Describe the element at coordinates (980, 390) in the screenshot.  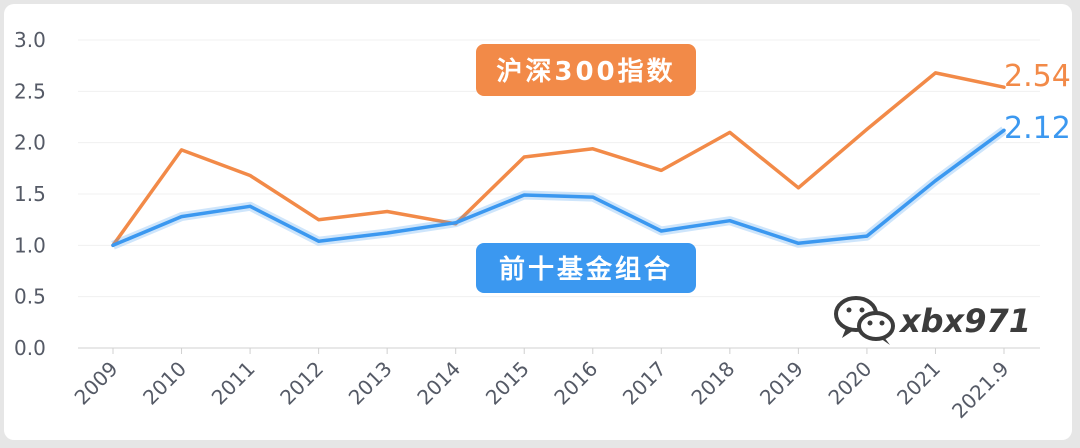
I see `x-tick-label: 2021.9` at that location.